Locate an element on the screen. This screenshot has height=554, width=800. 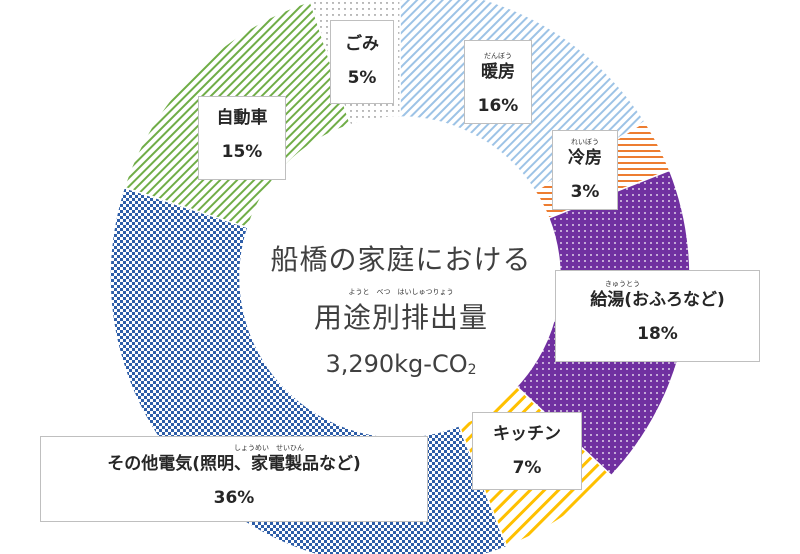
label-car-name: 自動車 is located at coordinates (242, 118).